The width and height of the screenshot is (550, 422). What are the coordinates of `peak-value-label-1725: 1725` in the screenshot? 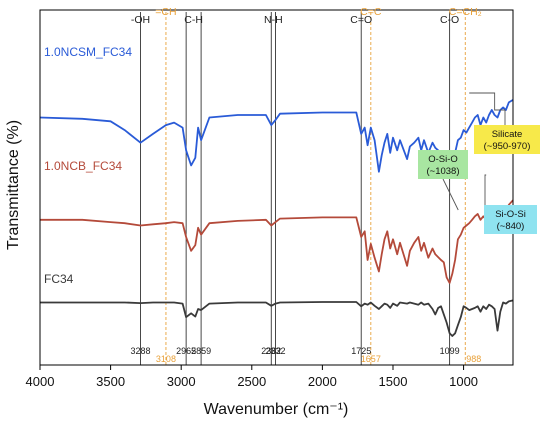 It's located at (361, 351).